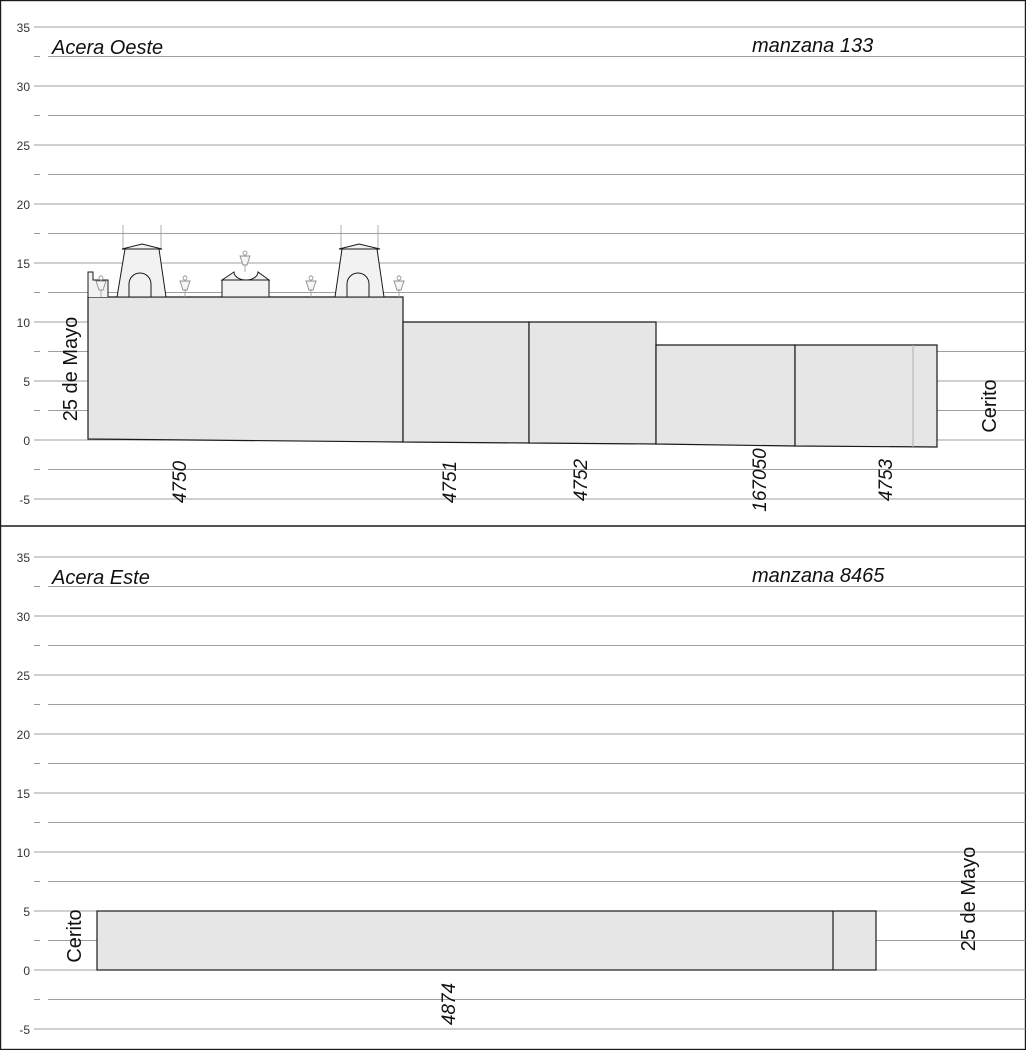 This screenshot has height=1050, width=1026. I want to click on left-street-label: 25 de Mayo, so click(71, 369).